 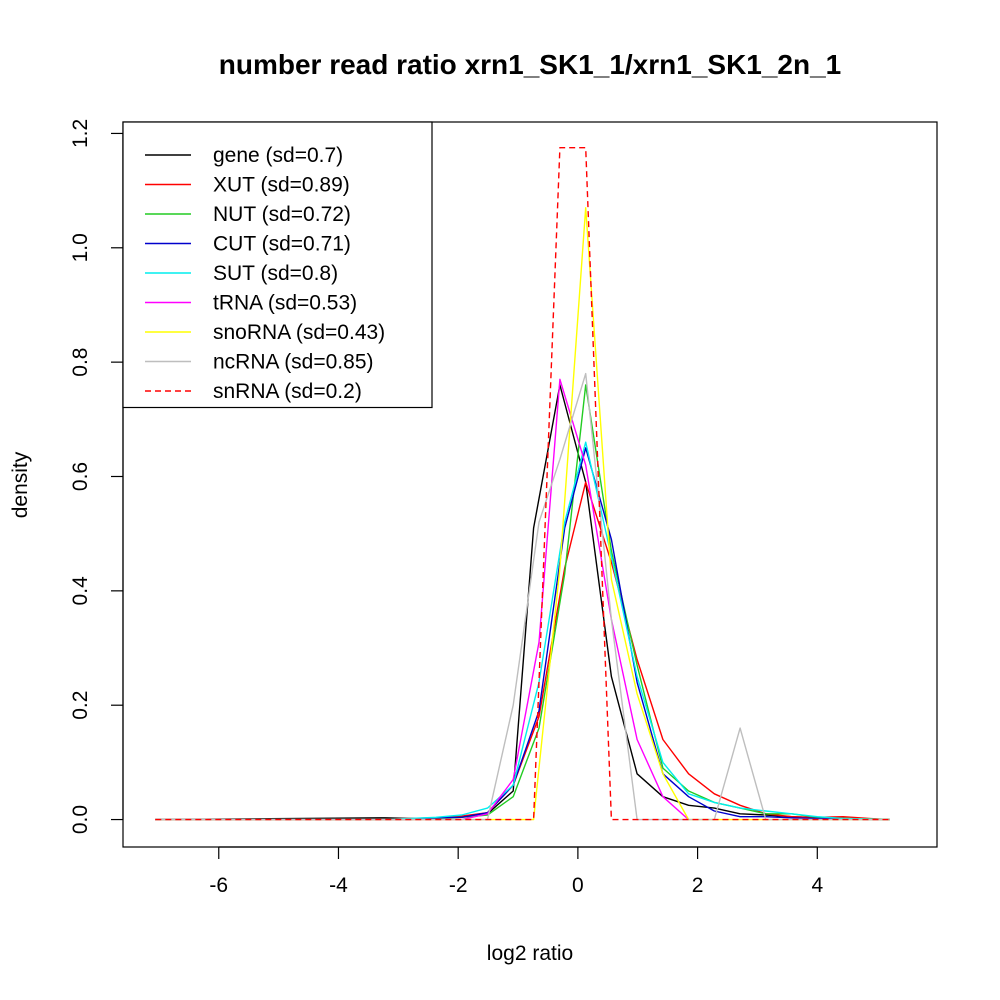 What do you see at coordinates (285, 303) in the screenshot?
I see `legend-label: tRNA (sd=0.53)` at bounding box center [285, 303].